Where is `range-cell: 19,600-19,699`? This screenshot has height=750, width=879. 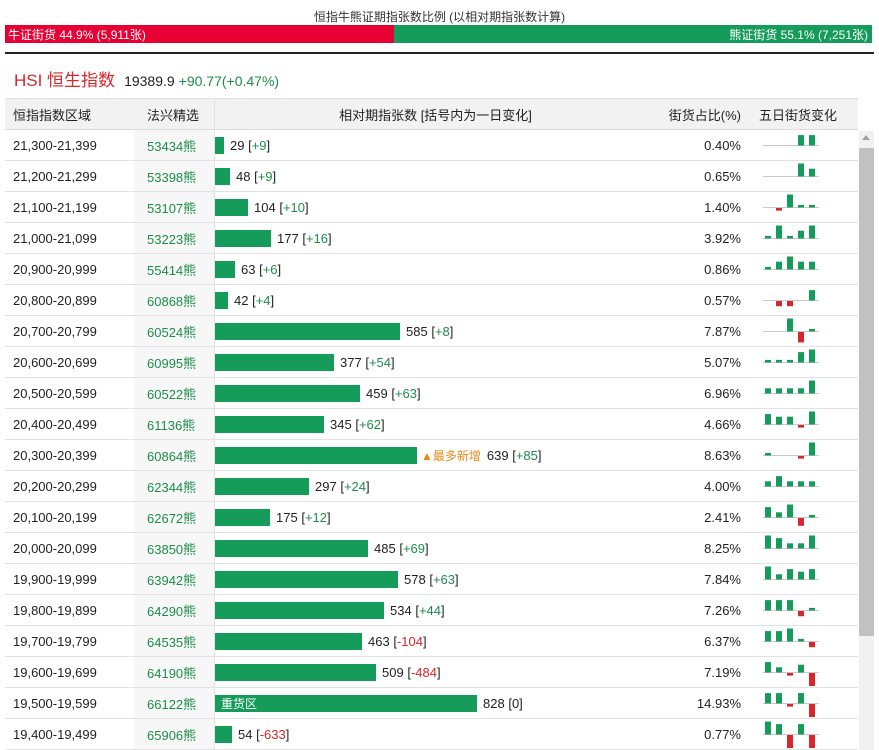 range-cell: 19,600-19,699 is located at coordinates (55, 672).